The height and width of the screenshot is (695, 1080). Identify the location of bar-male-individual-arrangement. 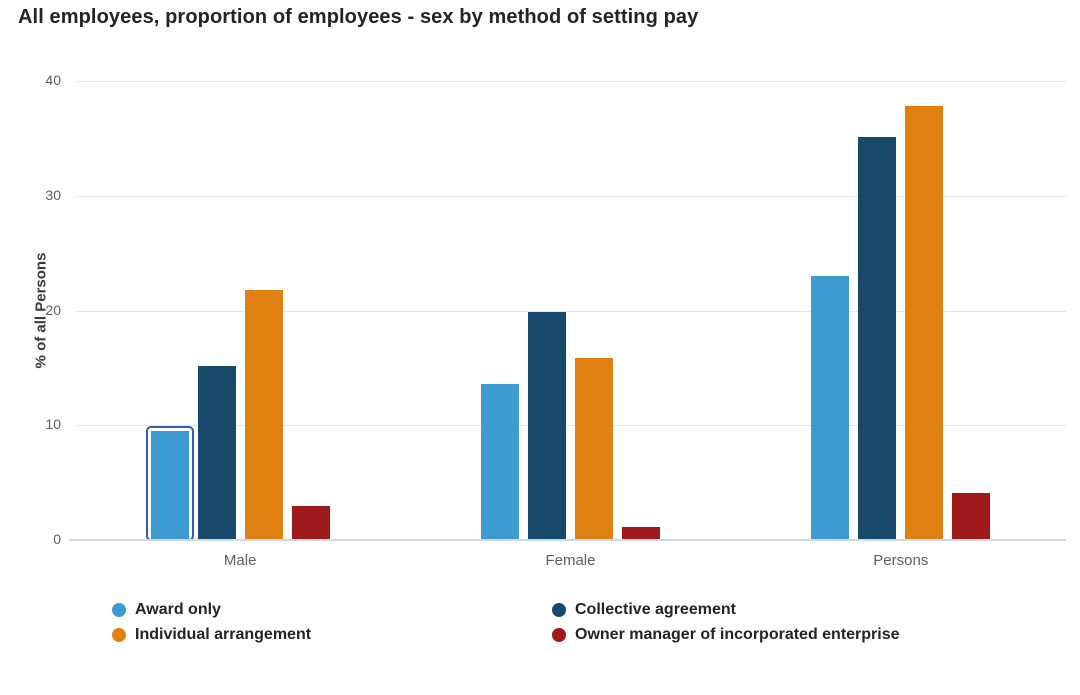
(263, 414).